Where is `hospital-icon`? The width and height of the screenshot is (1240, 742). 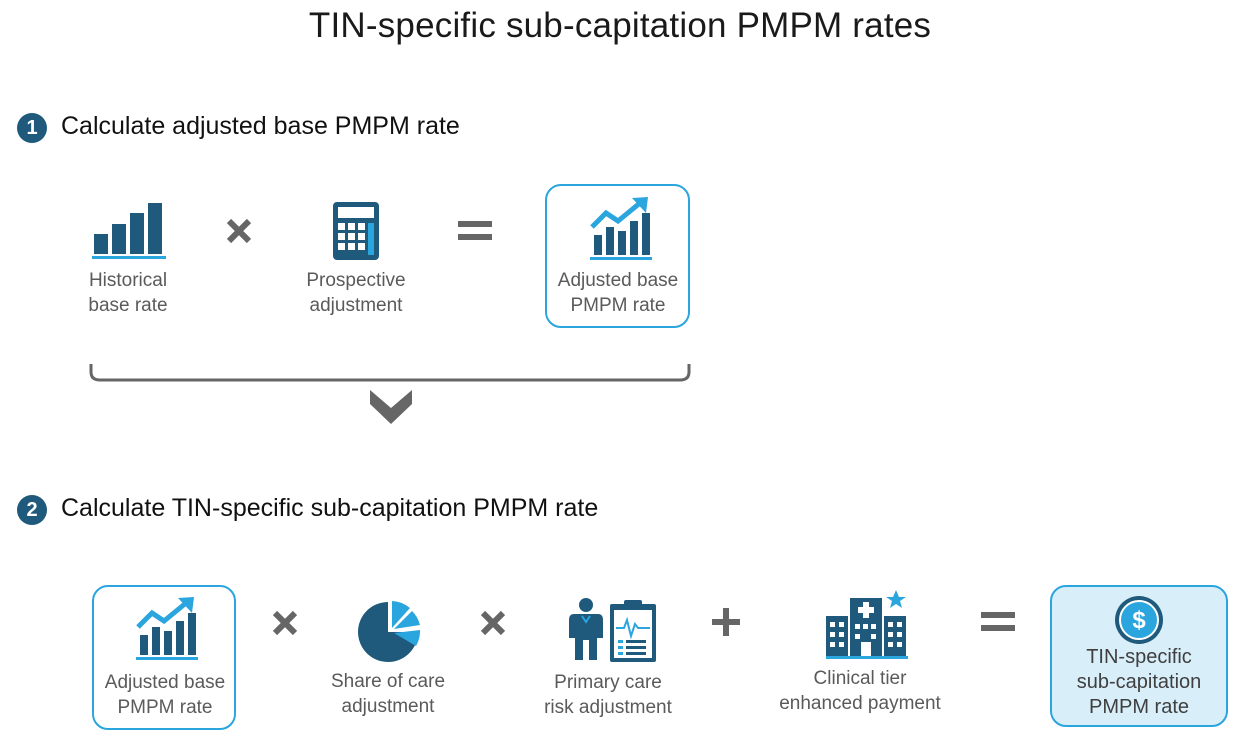 hospital-icon is located at coordinates (868, 627).